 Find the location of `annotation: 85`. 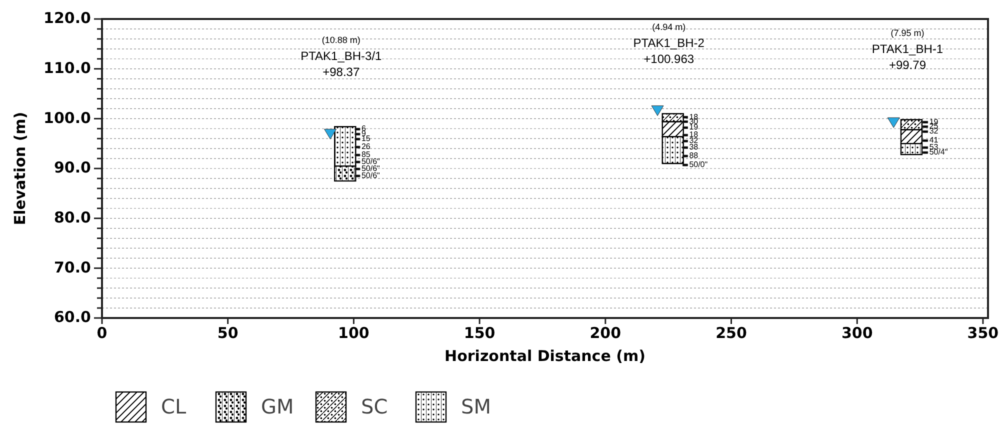

annotation: 85 is located at coordinates (366, 155).